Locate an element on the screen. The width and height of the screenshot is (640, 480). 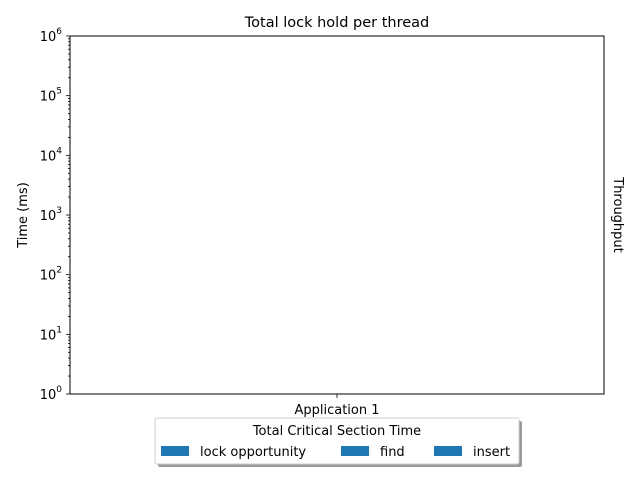
x-axis: Application 1 is located at coordinates (337, 406).